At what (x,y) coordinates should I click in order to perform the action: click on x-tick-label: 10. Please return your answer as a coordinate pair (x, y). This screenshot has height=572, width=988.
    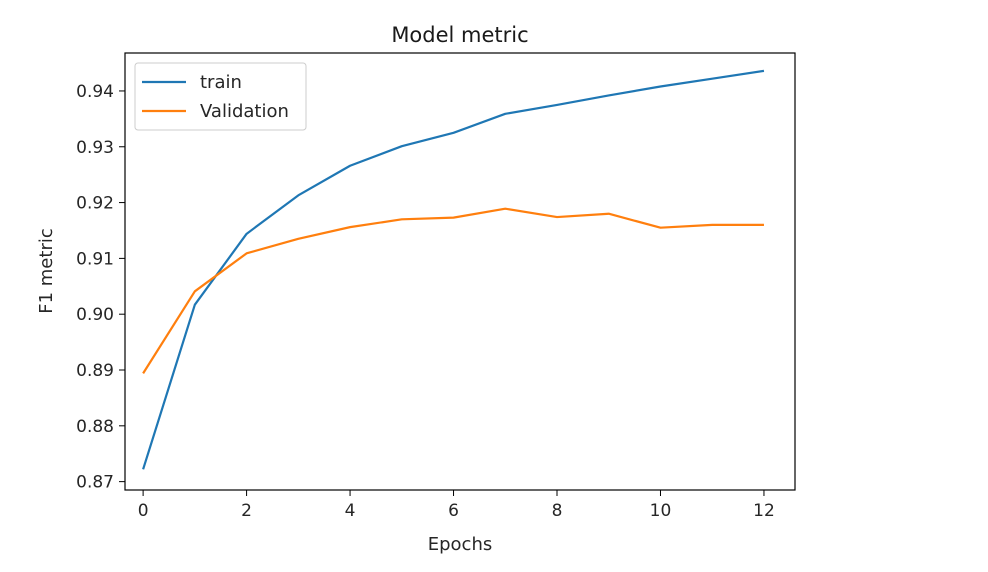
    Looking at the image, I should click on (661, 511).